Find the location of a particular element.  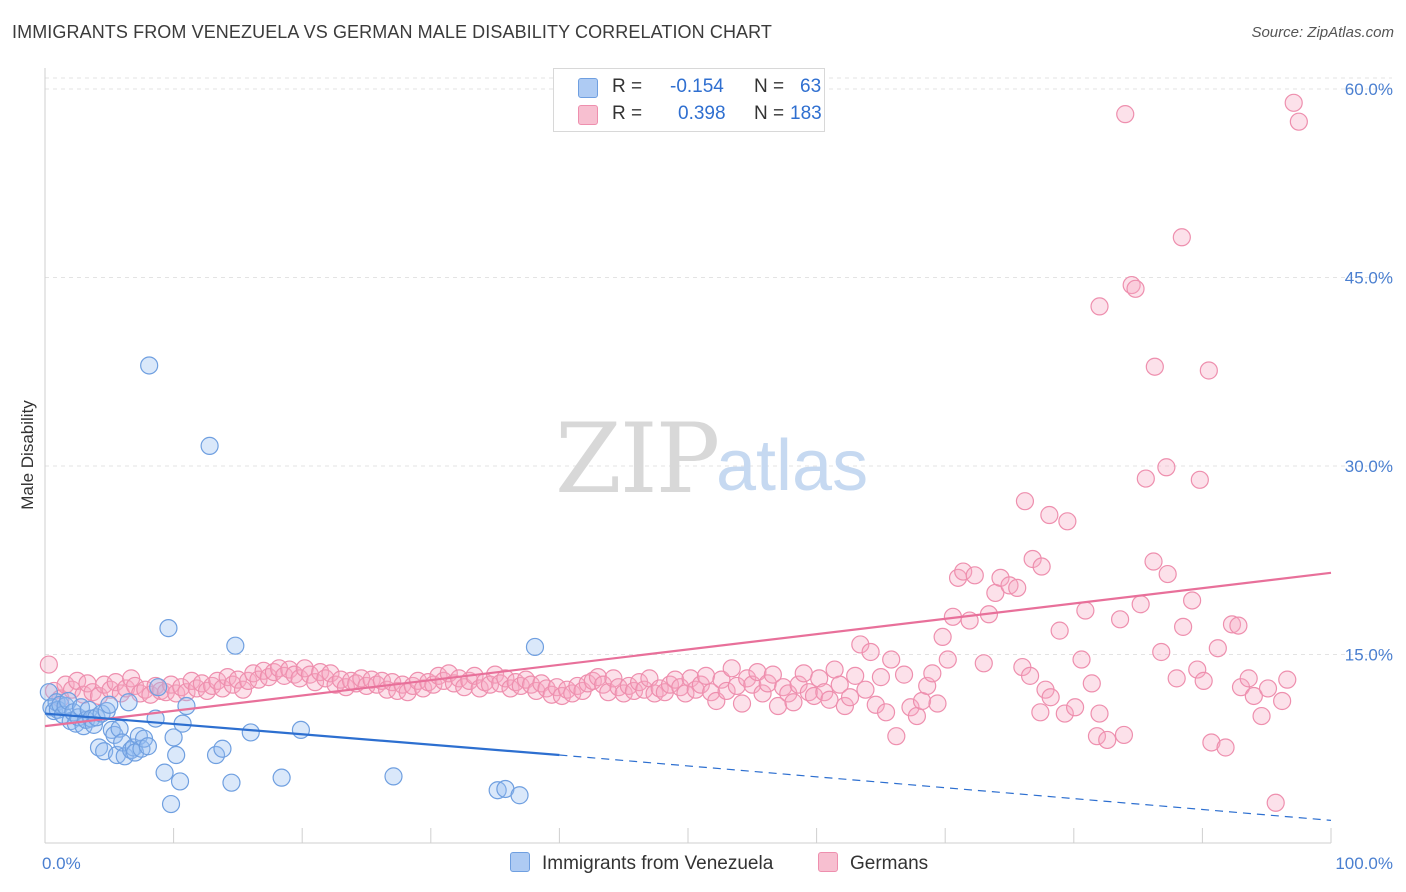

y-axis-label: Male Disability is located at coordinates (27, 455).